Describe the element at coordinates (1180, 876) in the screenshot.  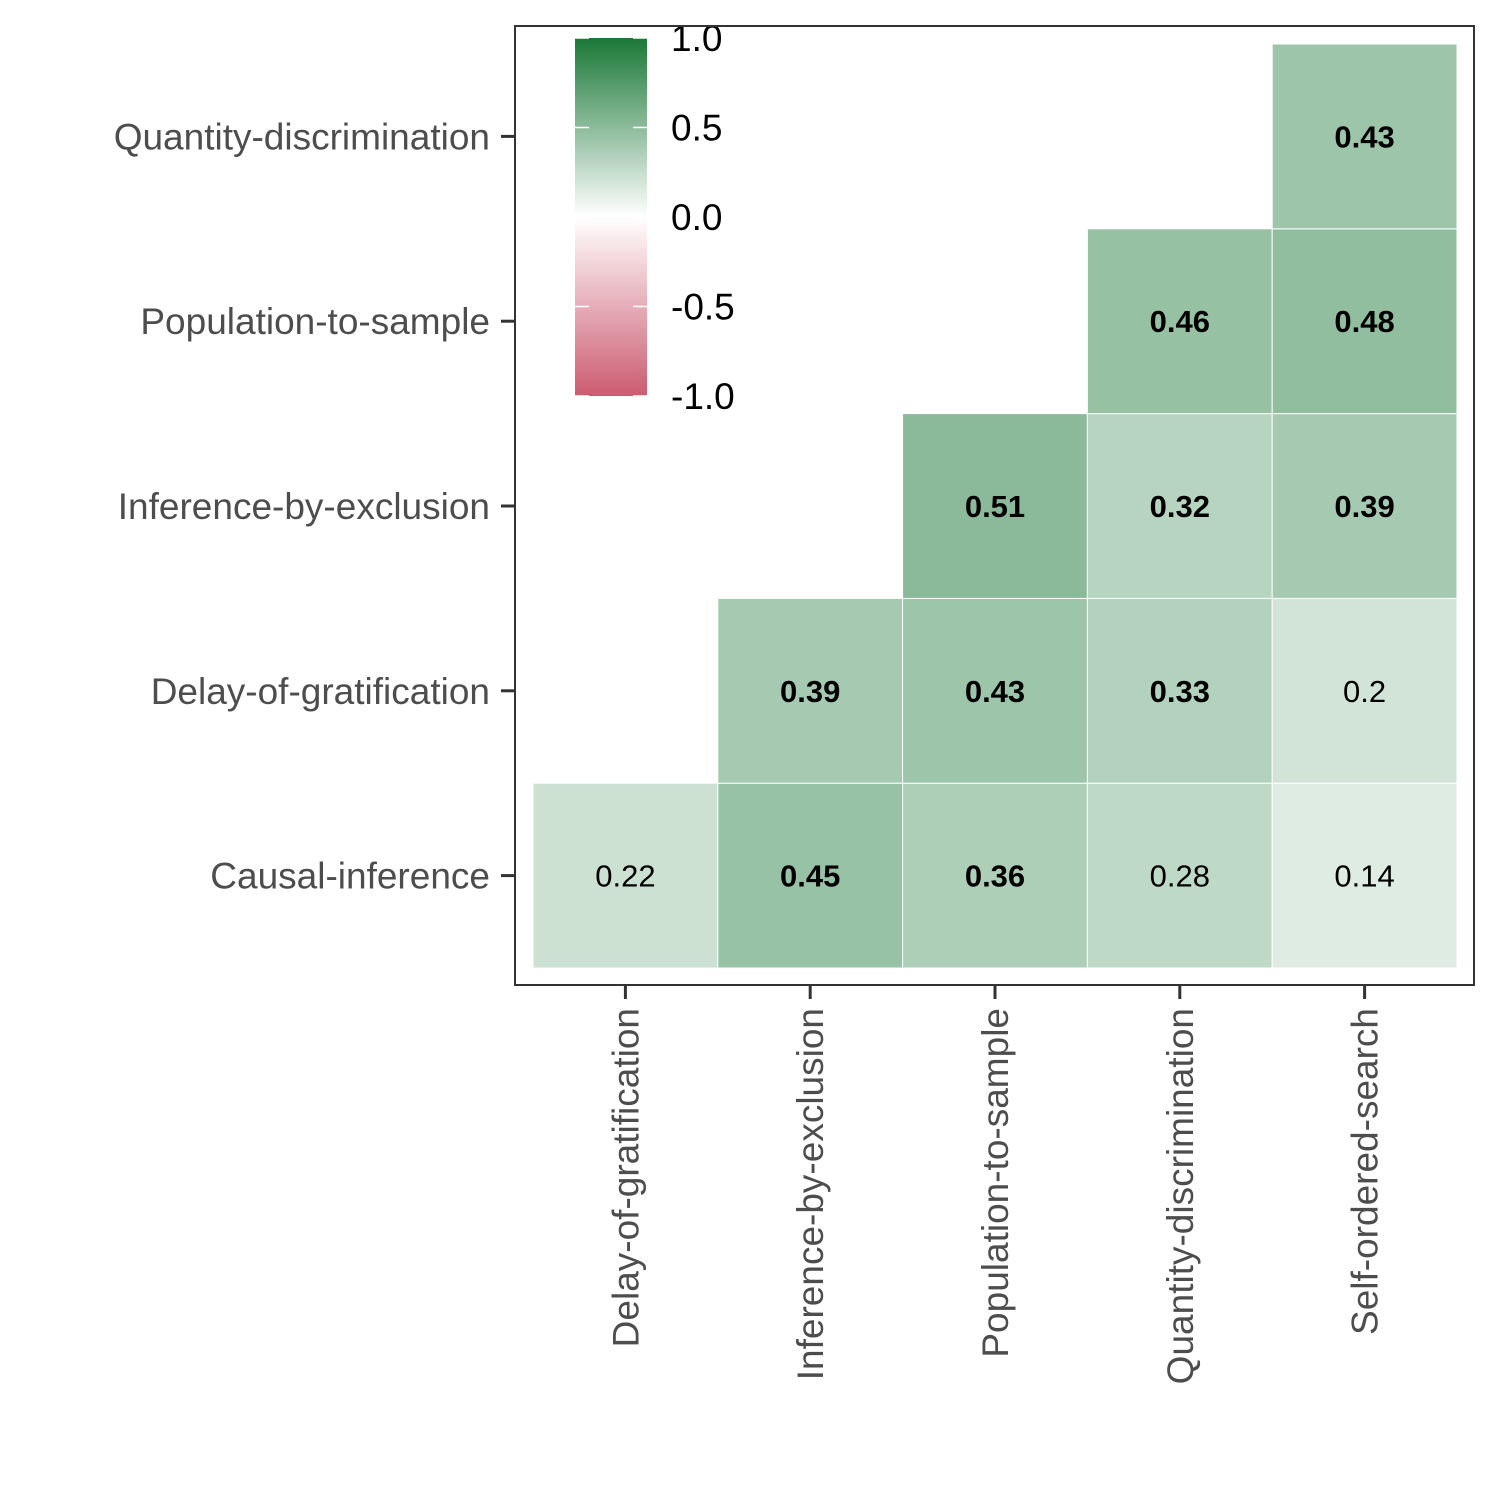
I see `cell-value-label: 0.28` at that location.